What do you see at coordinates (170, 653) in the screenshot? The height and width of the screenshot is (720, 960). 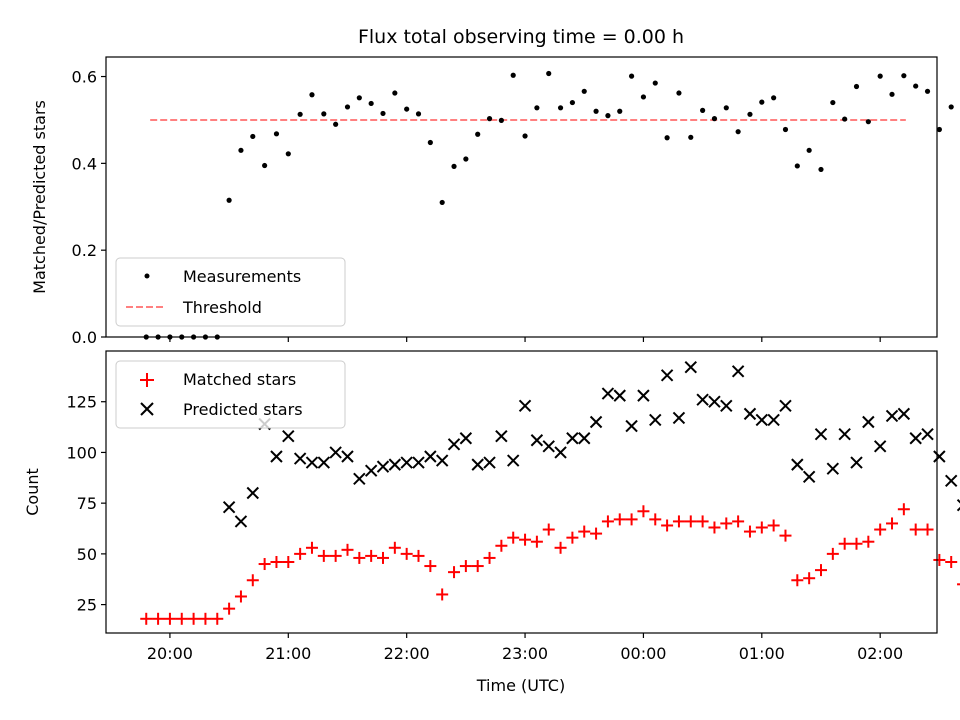 I see `bottom-x-tick-label: 20:00` at bounding box center [170, 653].